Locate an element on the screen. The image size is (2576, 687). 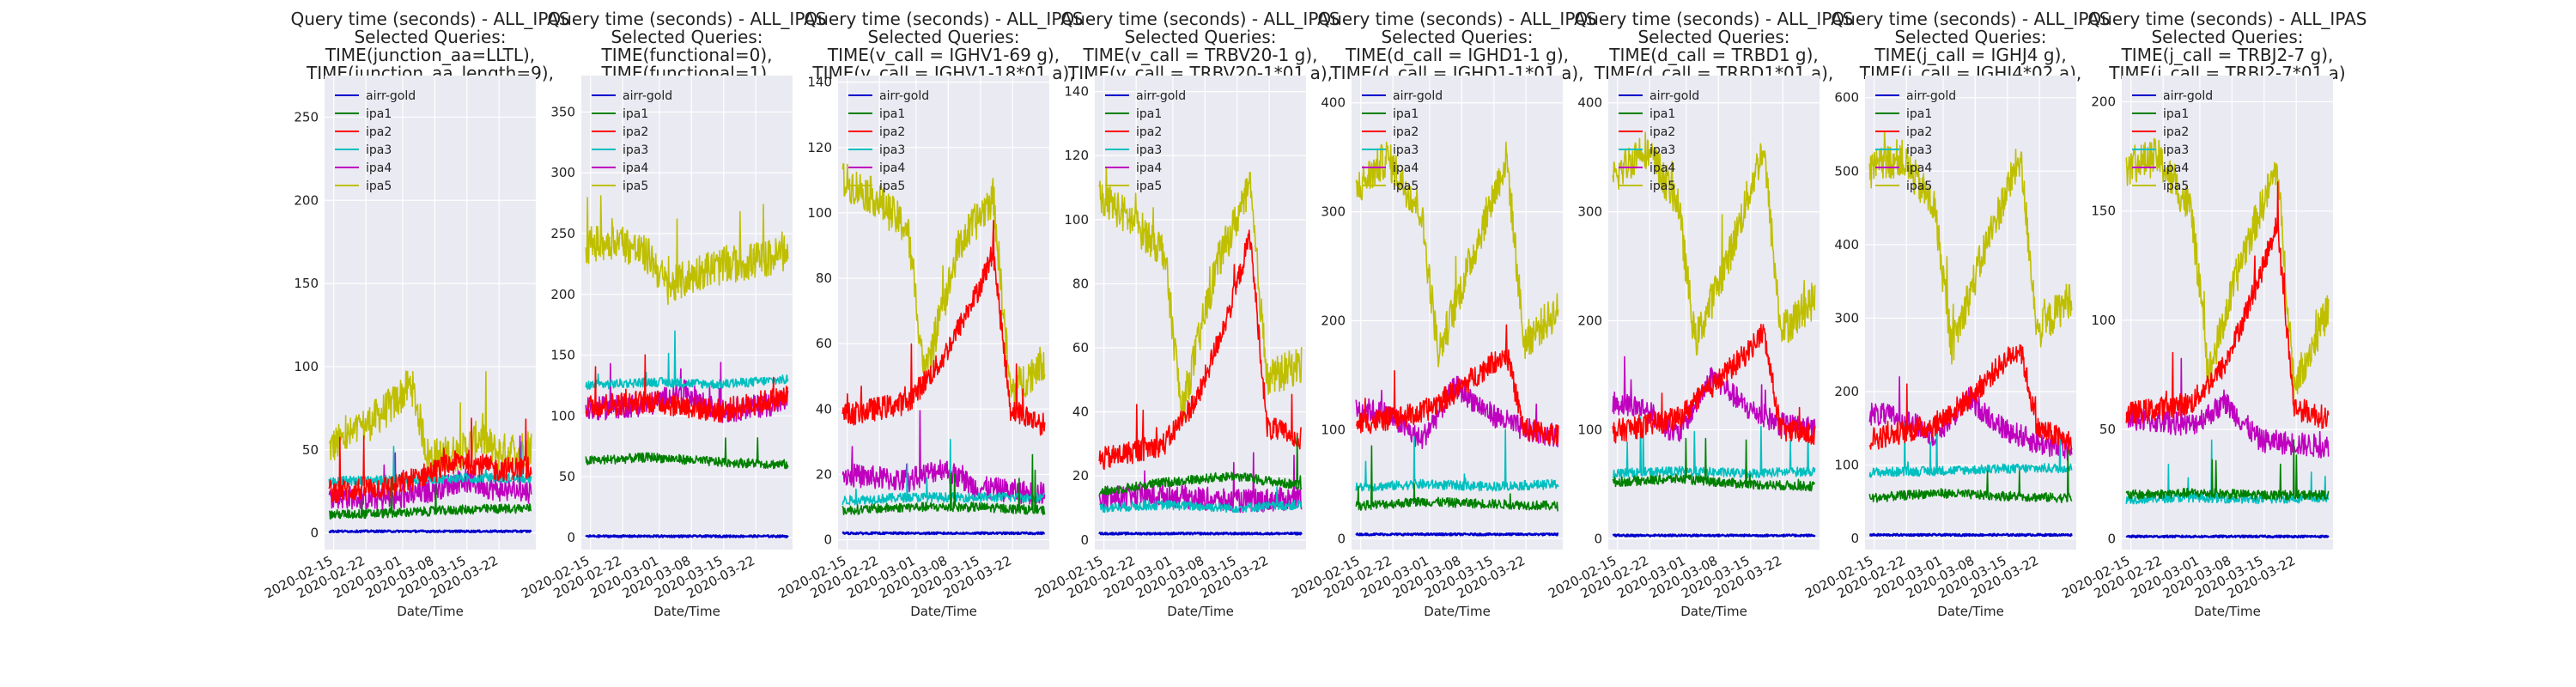
y-tick-label: 140 is located at coordinates (1076, 92).